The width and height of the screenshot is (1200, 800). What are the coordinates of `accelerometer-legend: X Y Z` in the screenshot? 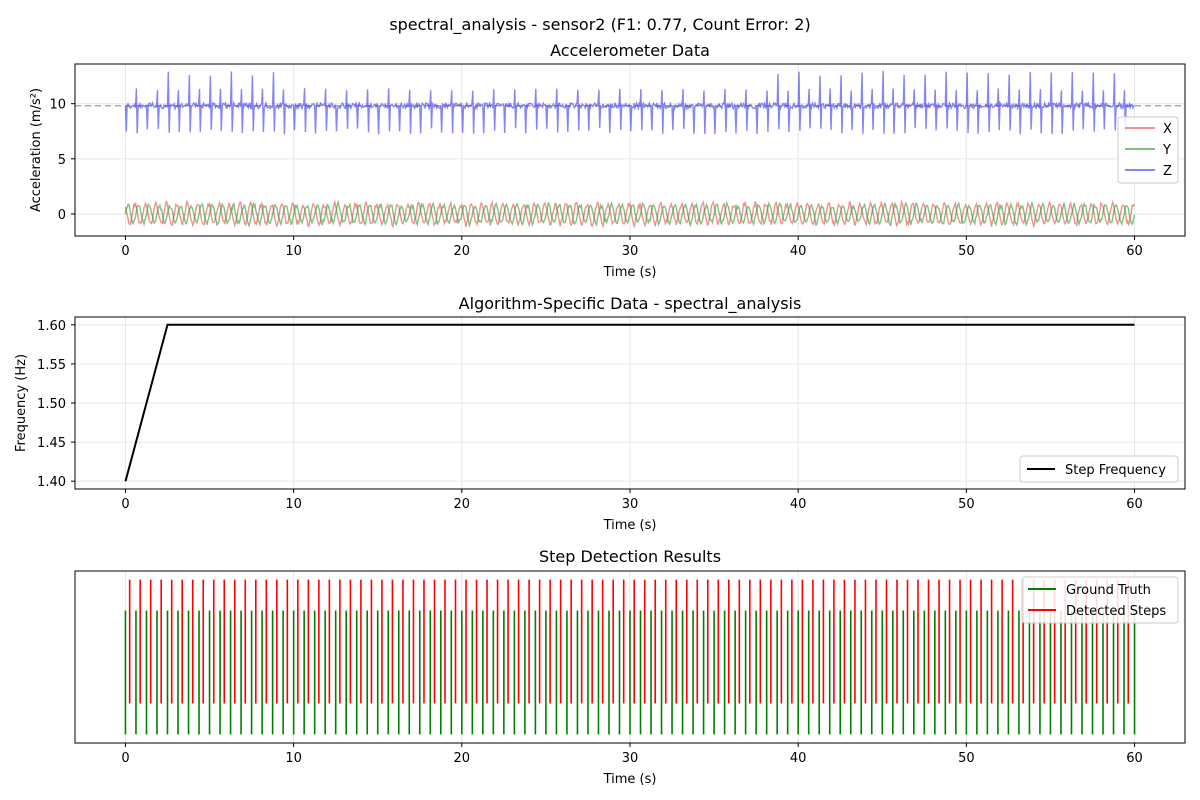 It's located at (1148, 150).